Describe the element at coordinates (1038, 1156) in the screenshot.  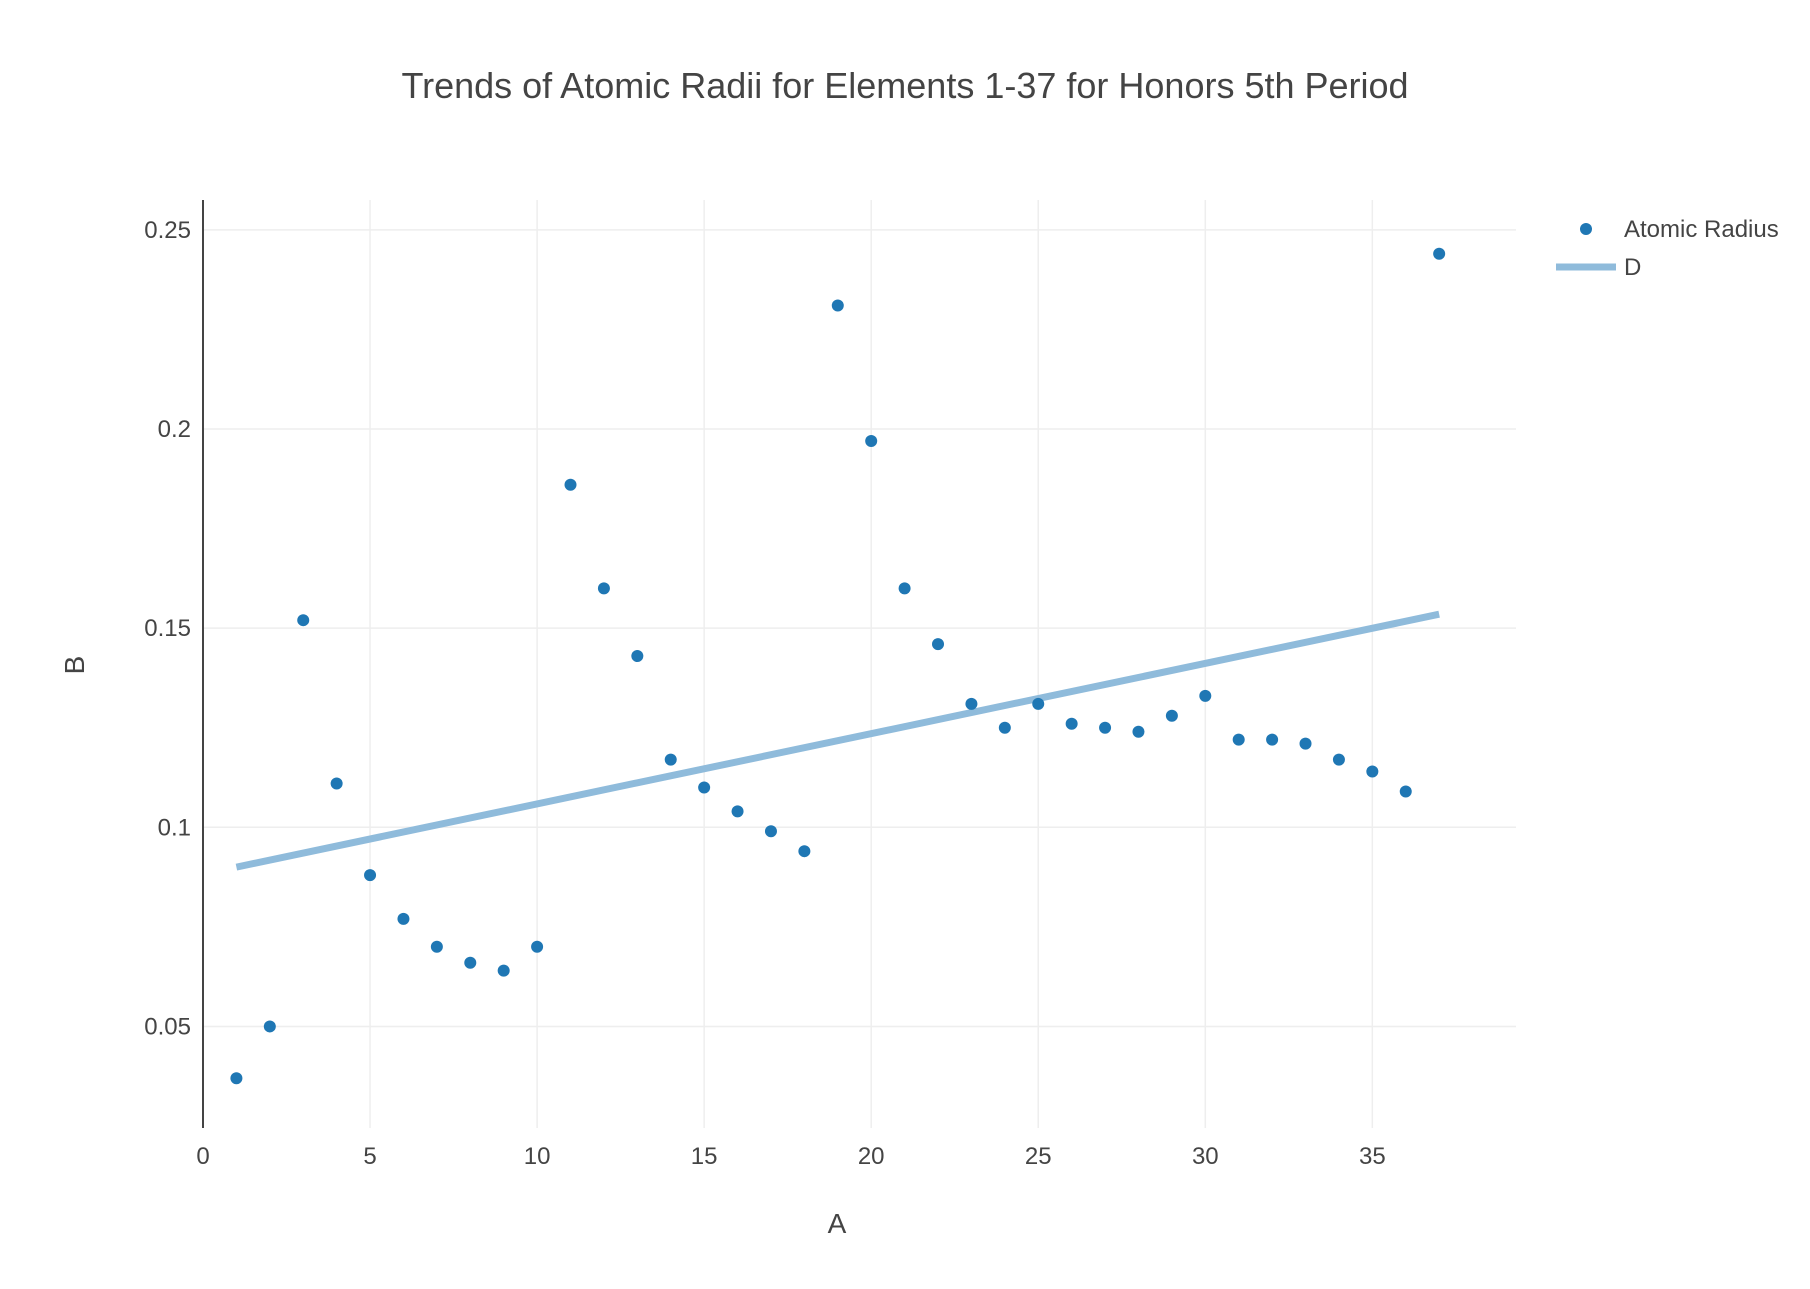
I see `x-tick-label: 25` at that location.